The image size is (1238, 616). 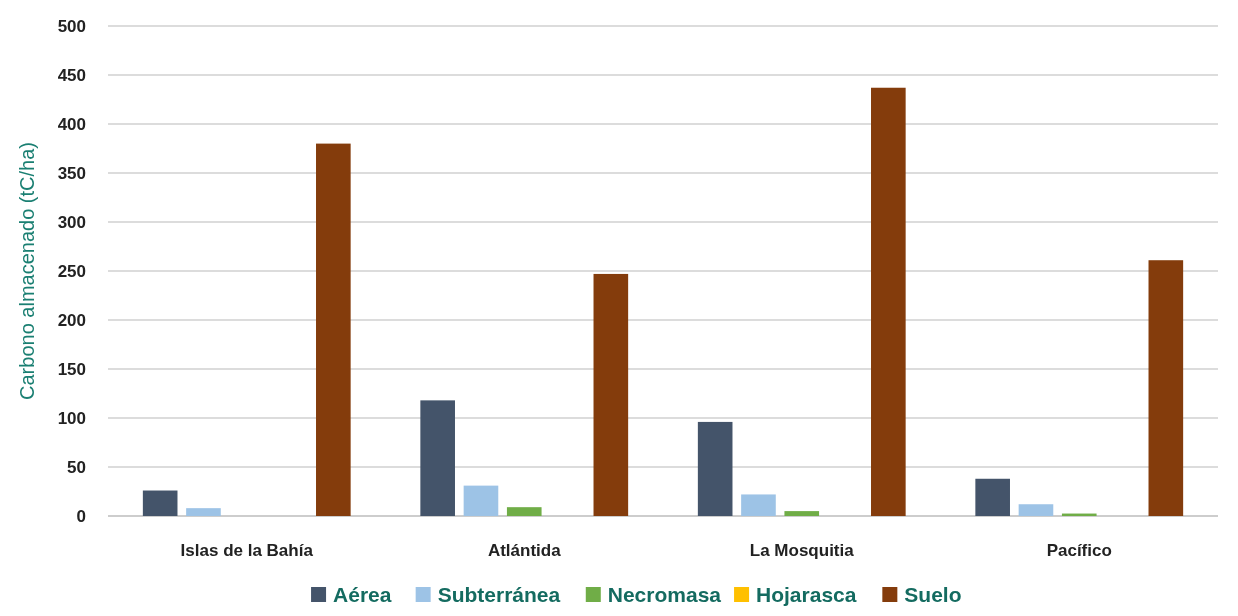 What do you see at coordinates (71, 418) in the screenshot?
I see `y-tick-label: 100` at bounding box center [71, 418].